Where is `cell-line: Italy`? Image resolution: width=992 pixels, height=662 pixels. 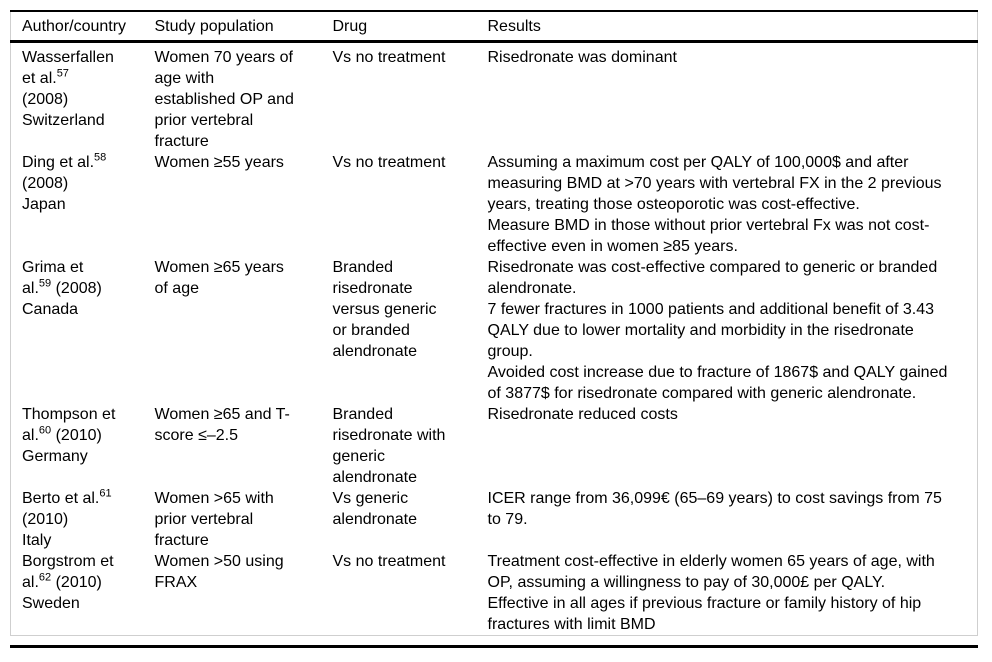 cell-line: Italy is located at coordinates (37, 540).